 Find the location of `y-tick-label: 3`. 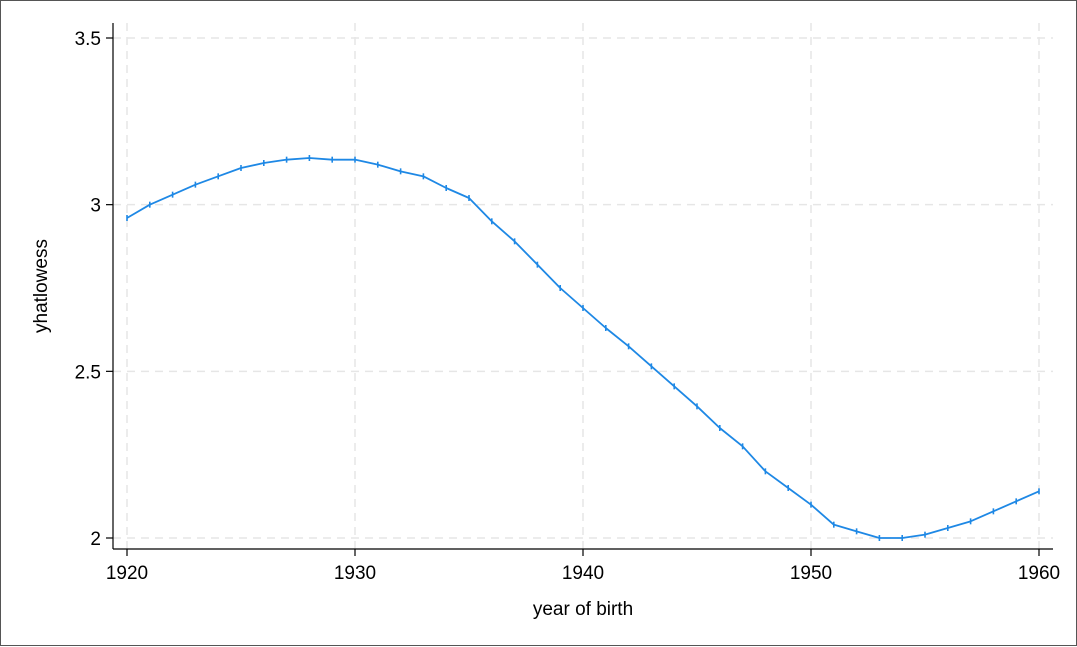

y-tick-label: 3 is located at coordinates (95, 206).